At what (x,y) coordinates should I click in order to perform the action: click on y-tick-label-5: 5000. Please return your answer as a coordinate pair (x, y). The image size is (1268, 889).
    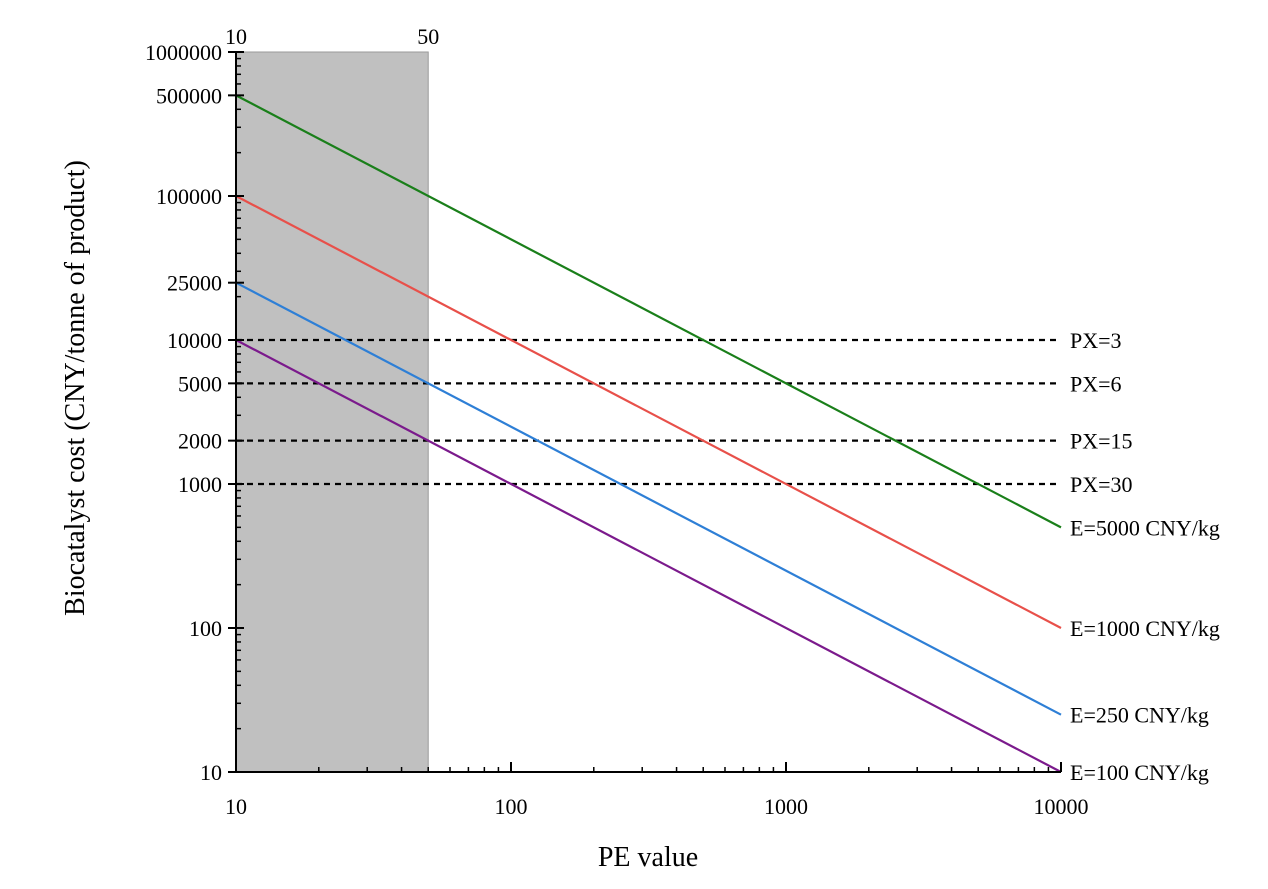
    Looking at the image, I should click on (200, 383).